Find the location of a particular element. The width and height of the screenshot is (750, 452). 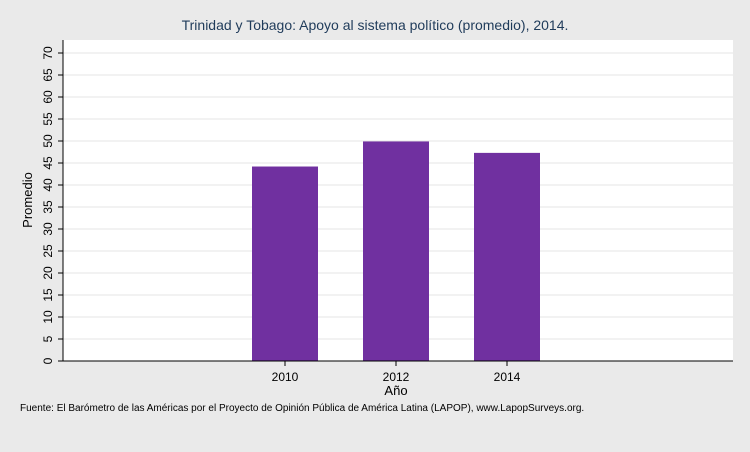

bar-2014 is located at coordinates (507, 256).